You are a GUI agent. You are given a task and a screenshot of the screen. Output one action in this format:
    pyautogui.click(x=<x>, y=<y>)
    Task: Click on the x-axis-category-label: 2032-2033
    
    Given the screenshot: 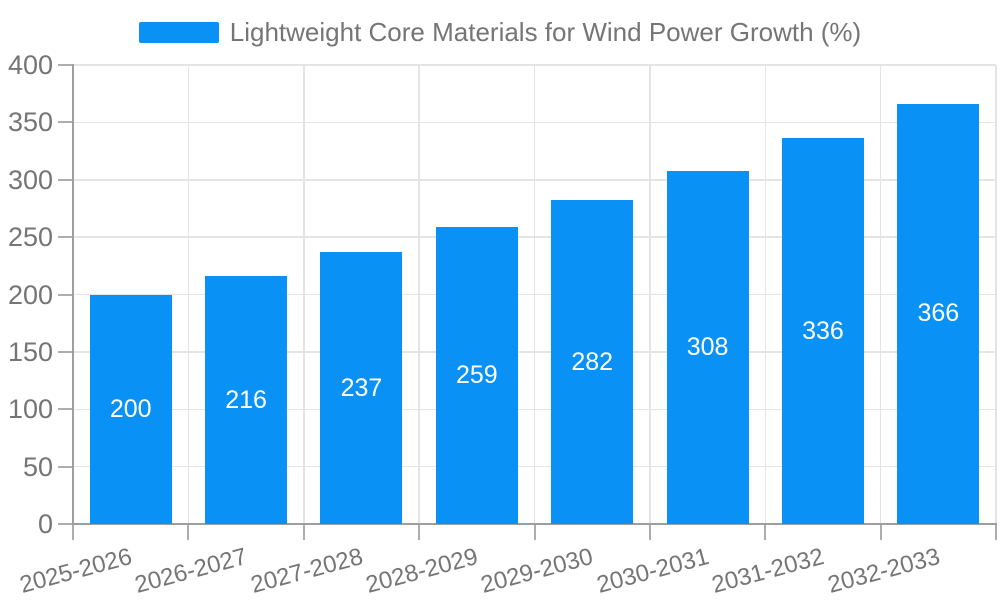 What is the action you would take?
    pyautogui.click(x=883, y=571)
    